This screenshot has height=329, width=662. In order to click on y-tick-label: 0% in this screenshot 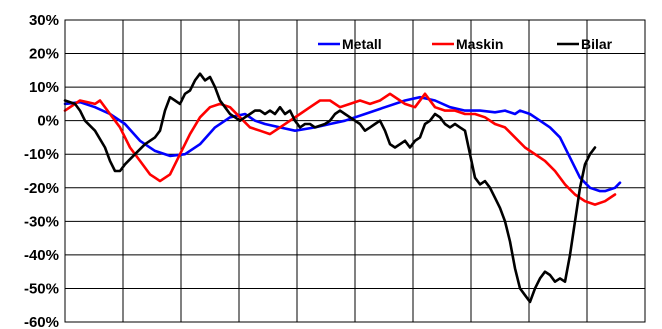, I will do `click(48, 121)`.